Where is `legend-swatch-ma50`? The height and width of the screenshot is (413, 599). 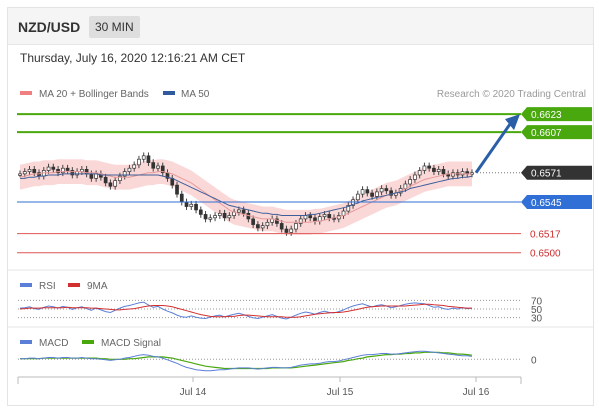
legend-swatch-ma50 is located at coordinates (169, 93).